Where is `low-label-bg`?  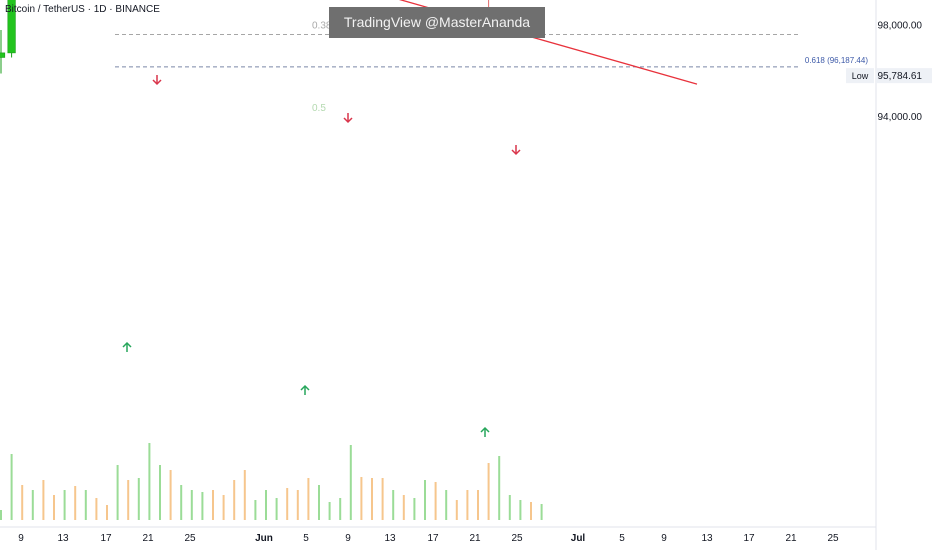
low-label-bg is located at coordinates (860, 76).